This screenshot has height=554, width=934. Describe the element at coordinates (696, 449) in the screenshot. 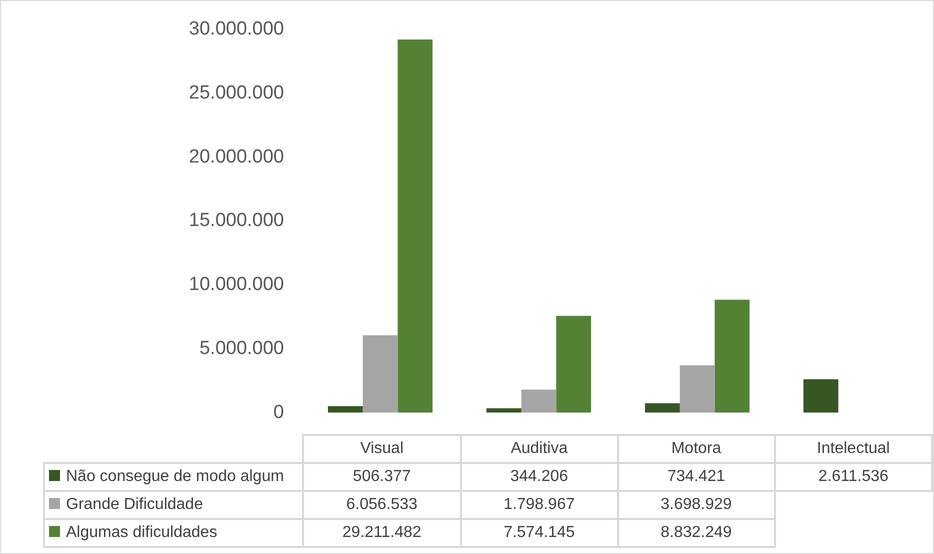

I see `x-tick-label: Motora` at that location.